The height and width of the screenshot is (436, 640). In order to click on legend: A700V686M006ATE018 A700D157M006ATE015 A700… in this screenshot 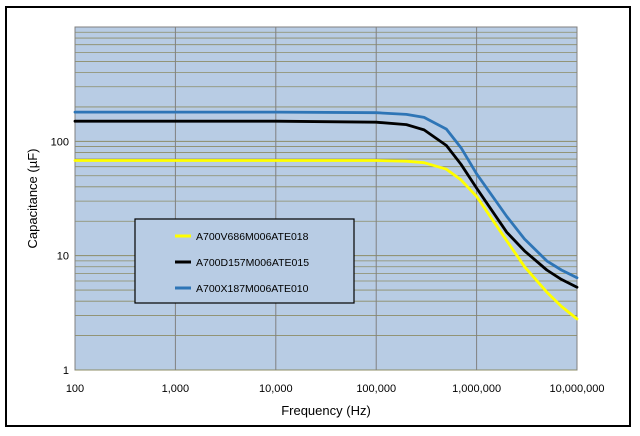, I will do `click(244, 261)`.